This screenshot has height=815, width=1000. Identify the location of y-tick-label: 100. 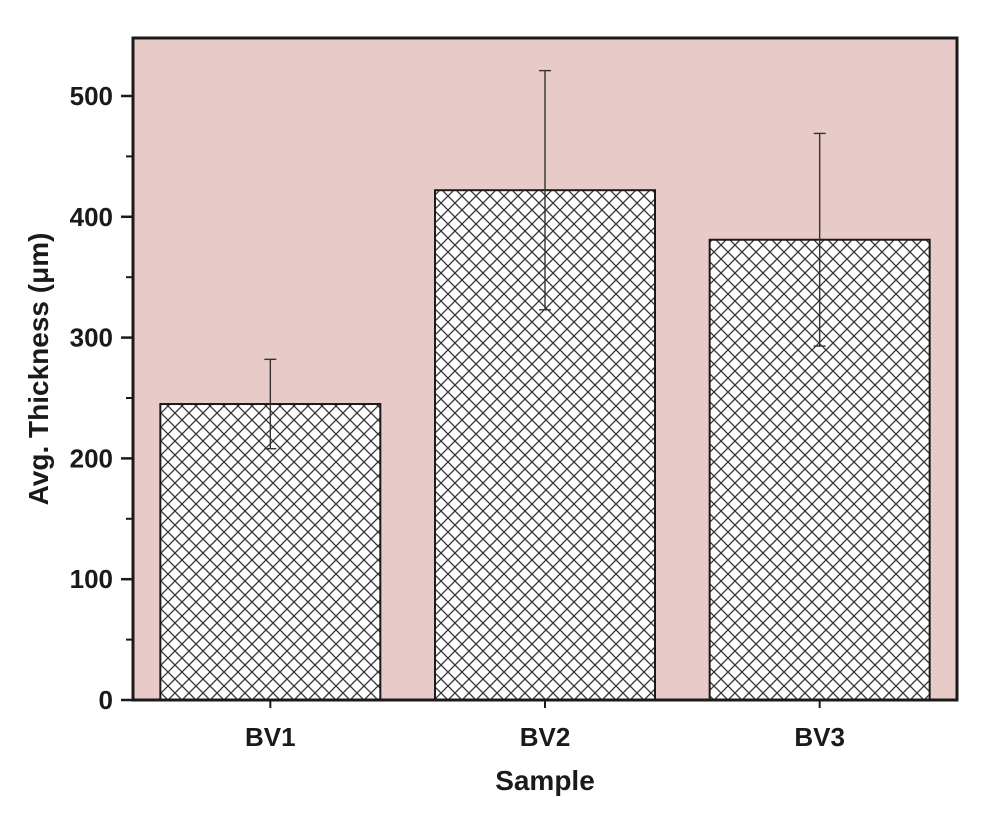
(91, 579).